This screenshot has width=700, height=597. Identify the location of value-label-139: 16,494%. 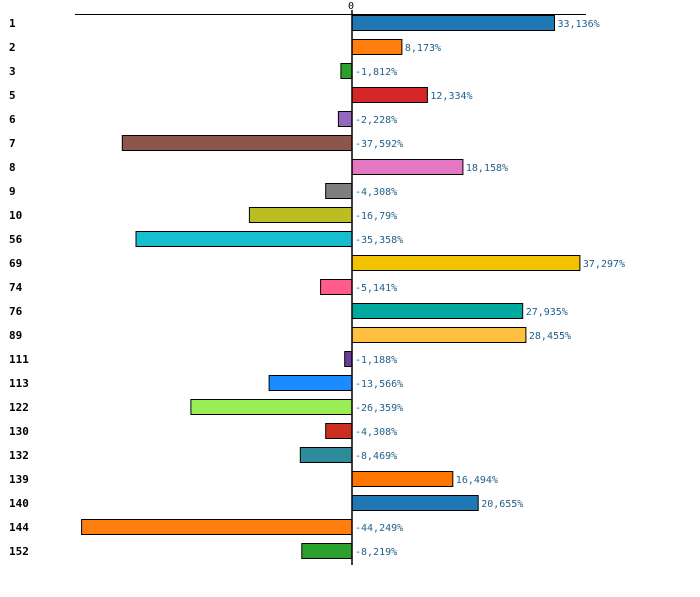
(477, 480).